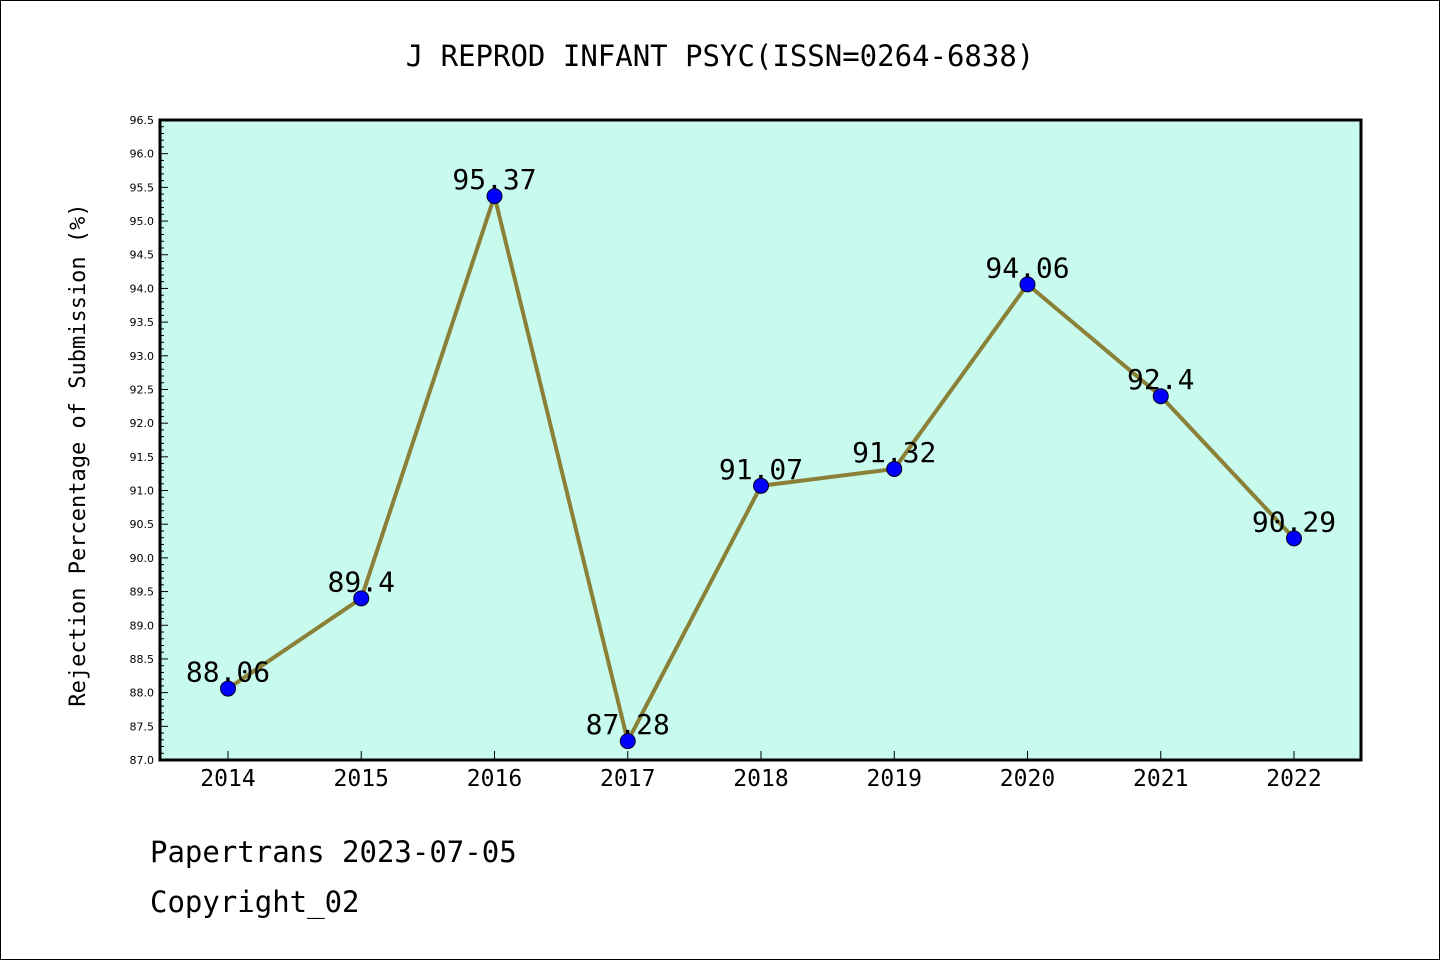  Describe the element at coordinates (78, 454) in the screenshot. I see `y-axis-label: Rejection Percentage of Submission (%)` at that location.